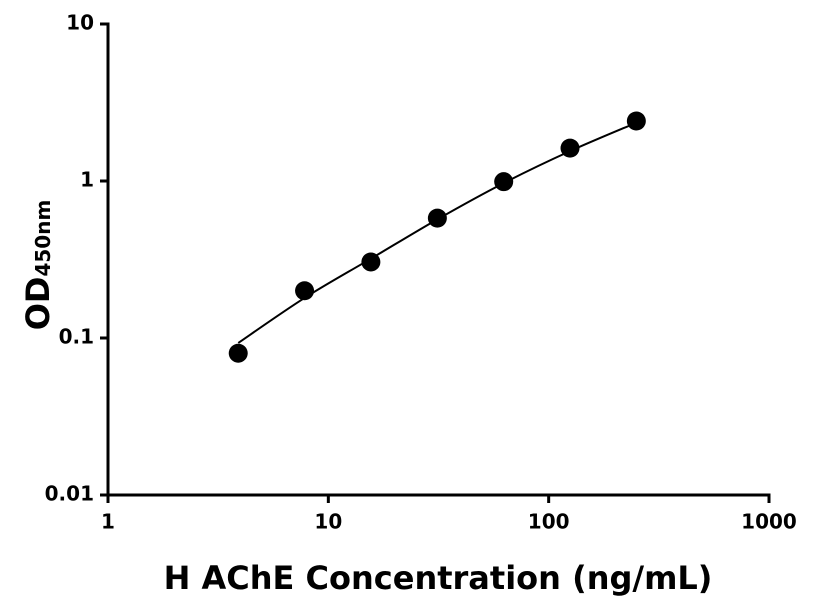  Describe the element at coordinates (69, 494) in the screenshot. I see `y-tick-label: 0.01` at that location.